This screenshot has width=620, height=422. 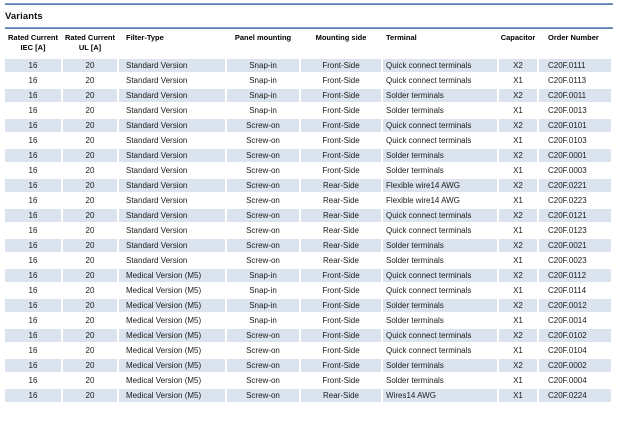 What do you see at coordinates (575, 141) in the screenshot?
I see `cell-order-number: C20F.0103` at bounding box center [575, 141].